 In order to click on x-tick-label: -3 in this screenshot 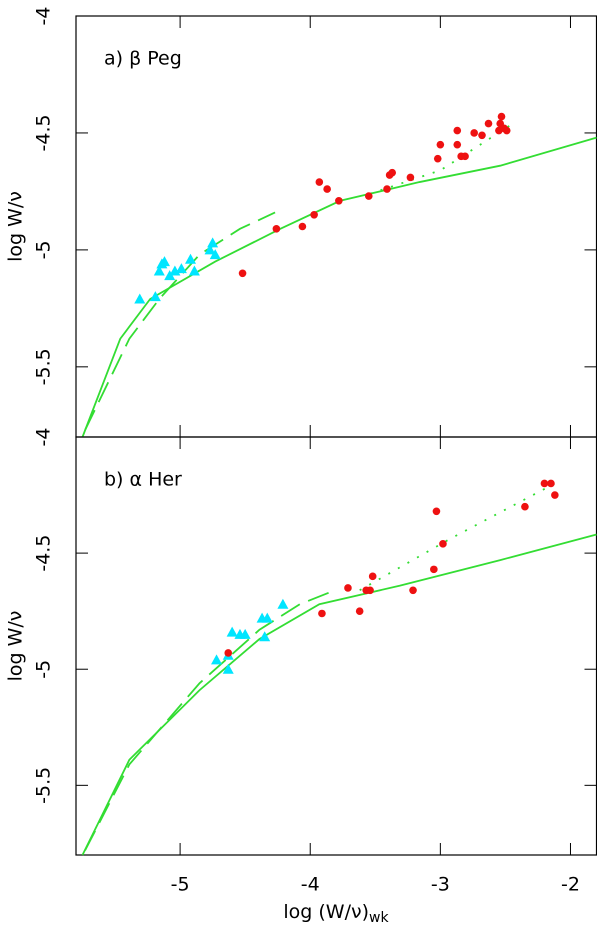, I will do `click(440, 885)`.